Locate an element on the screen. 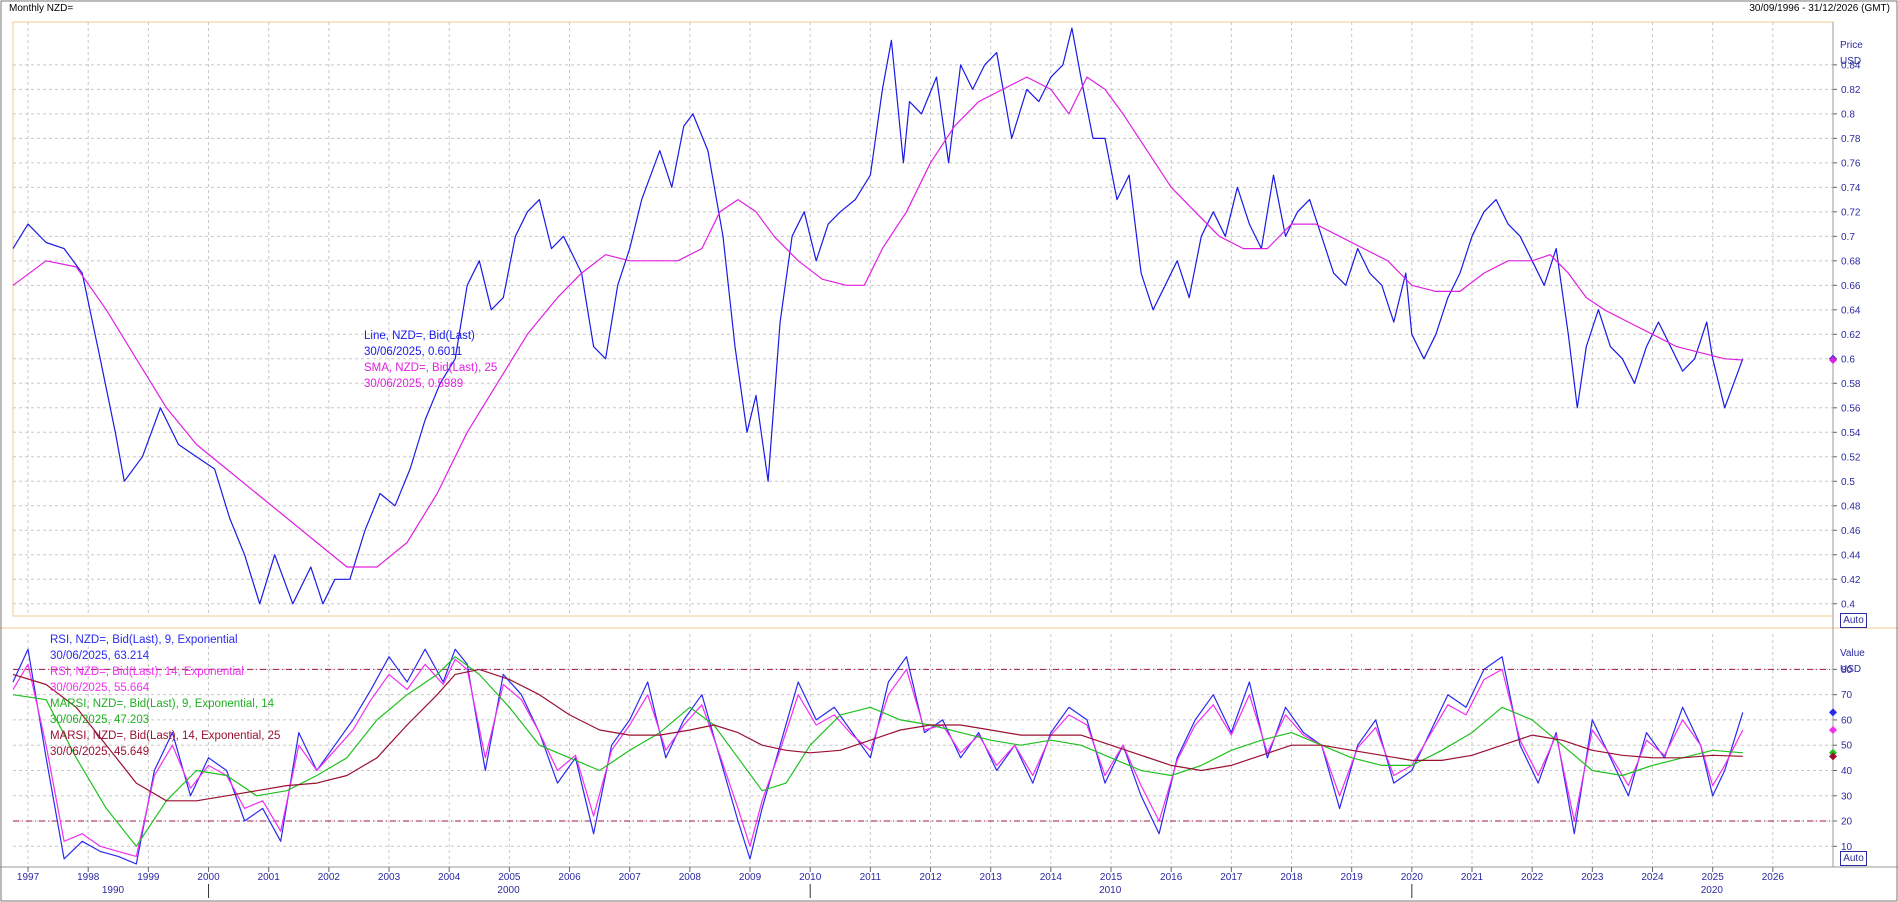  price-tick-label: 0.54 is located at coordinates (1851, 433).